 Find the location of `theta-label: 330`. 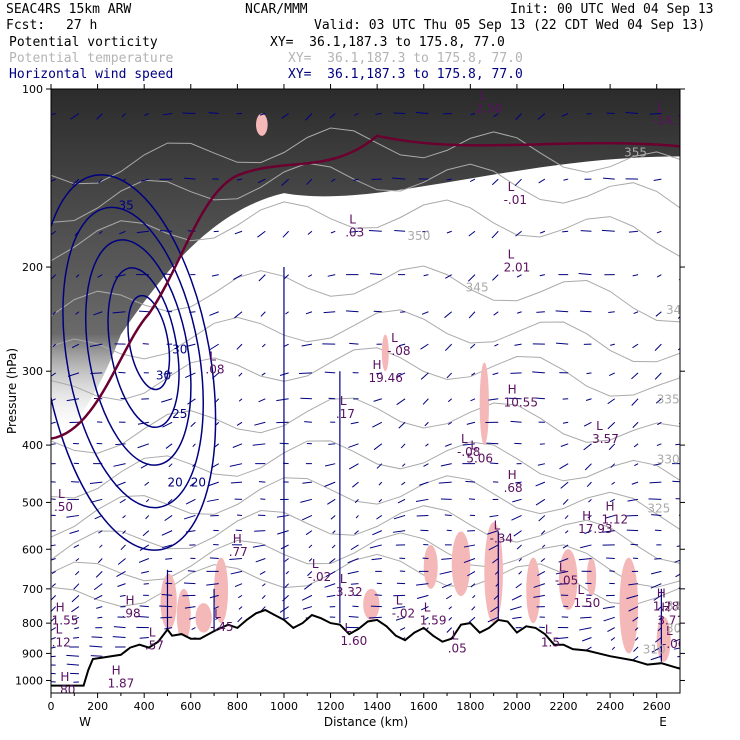

theta-label: 330 is located at coordinates (668, 460).